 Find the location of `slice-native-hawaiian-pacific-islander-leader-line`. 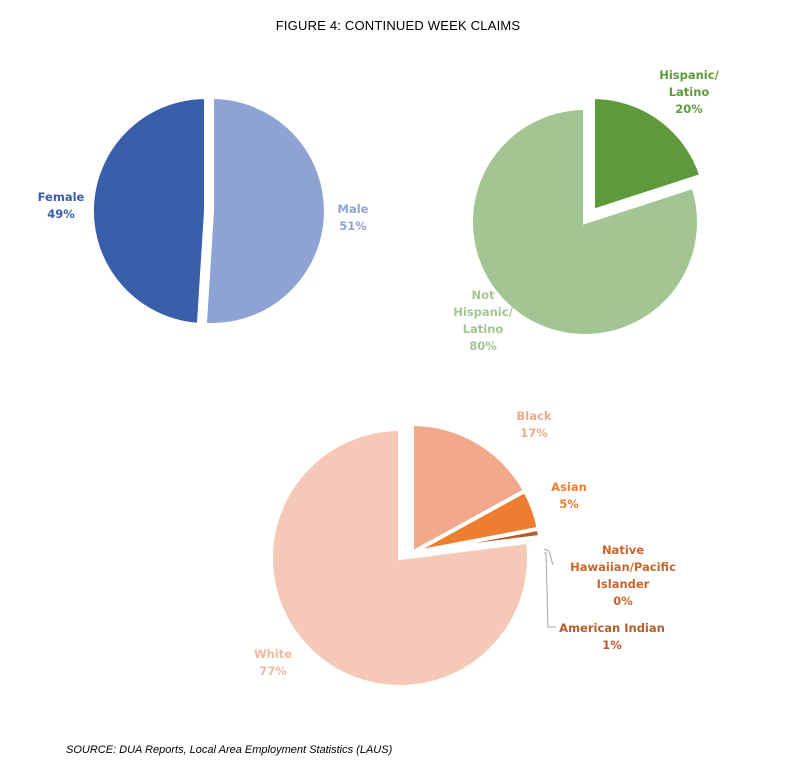

slice-native-hawaiian-pacific-islander-leader-line is located at coordinates (548, 557).